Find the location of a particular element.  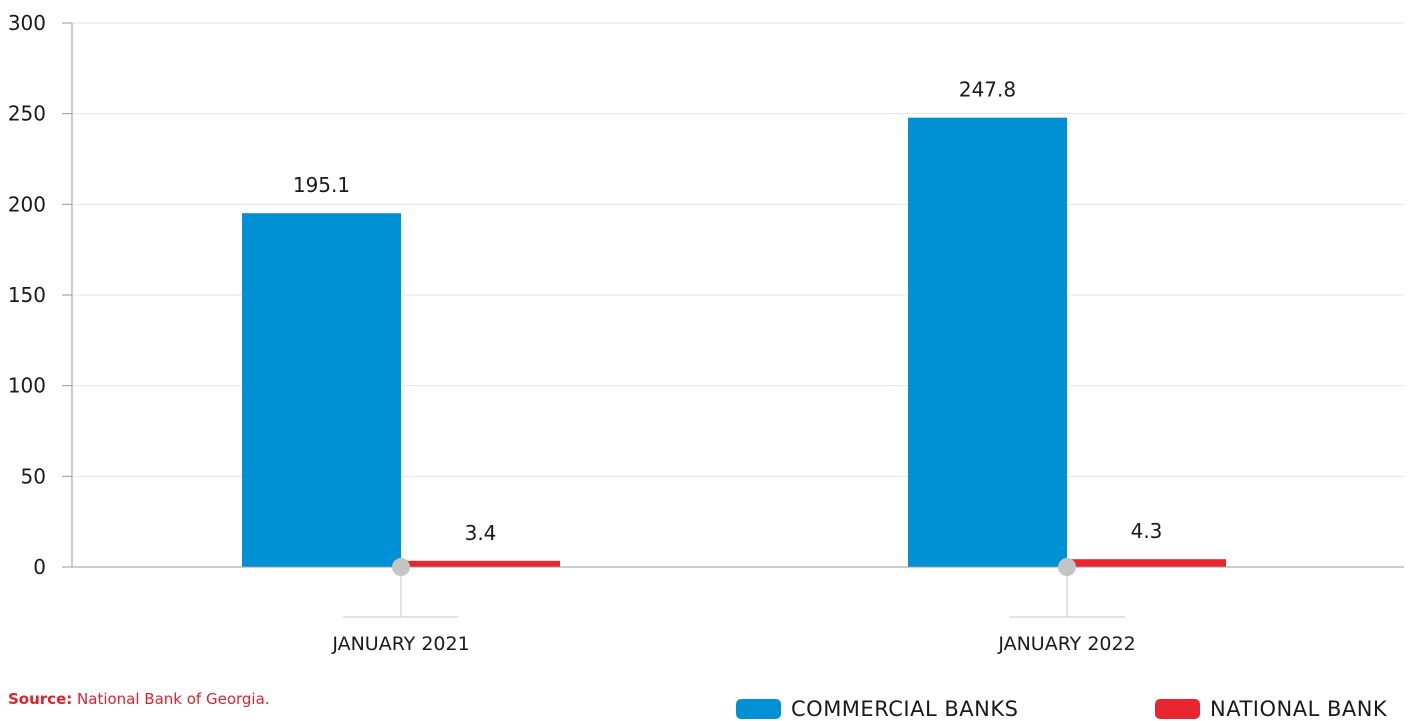

y-tick-label: 300 is located at coordinates (27, 23).